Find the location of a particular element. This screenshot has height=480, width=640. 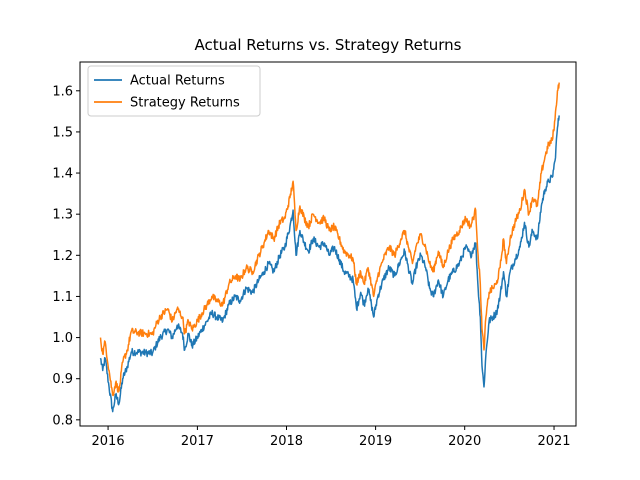

x-tick-label: 2017 is located at coordinates (197, 441).